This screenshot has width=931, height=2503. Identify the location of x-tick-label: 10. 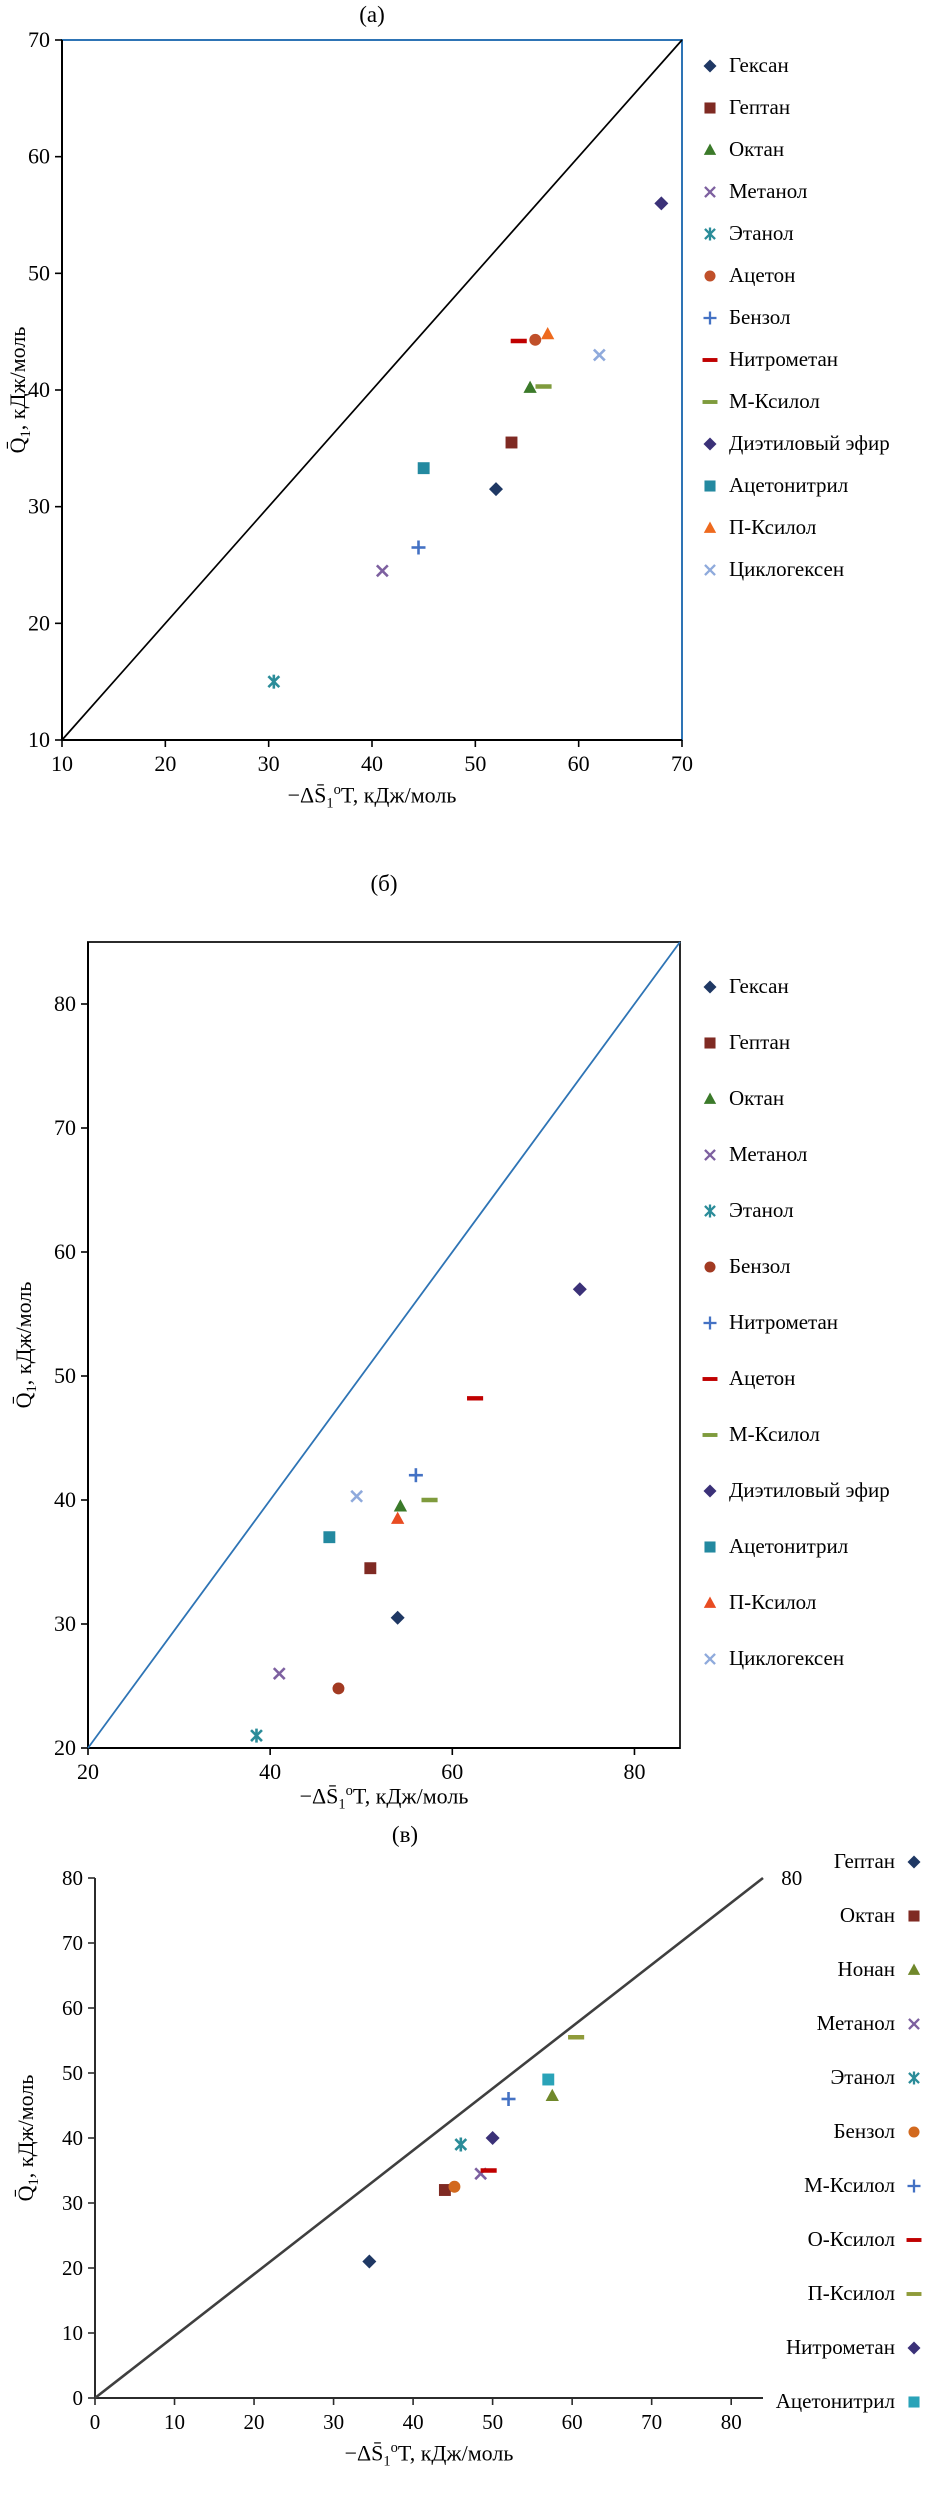
(62, 763).